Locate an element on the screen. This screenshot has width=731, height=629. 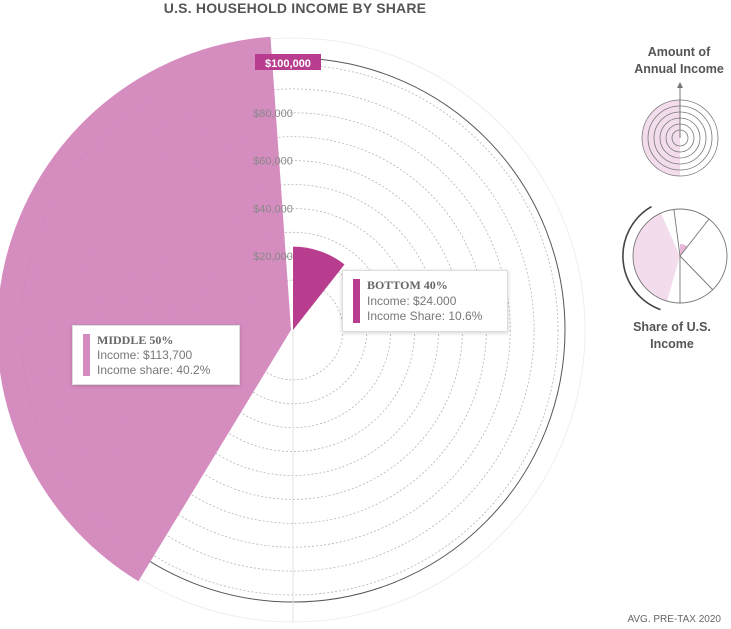
legend-amount-label: Amount of Annual Income is located at coordinates (675, 61).